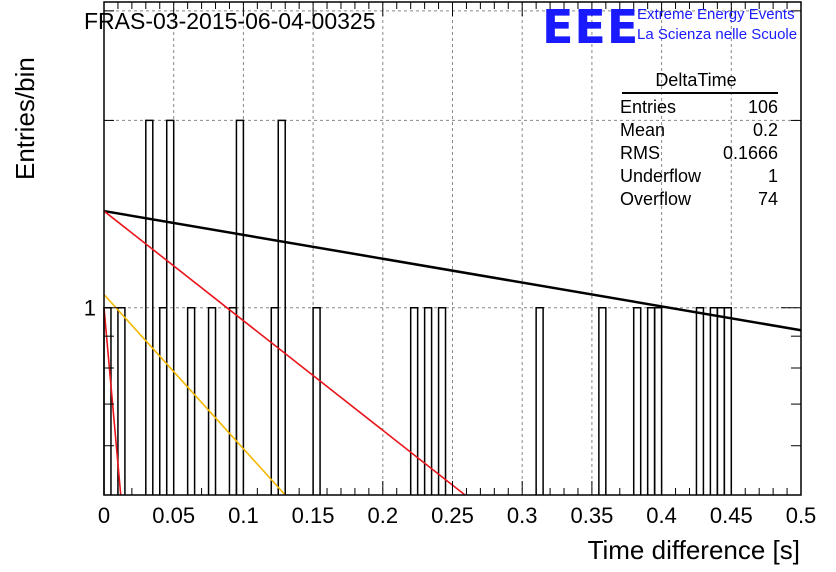 Image resolution: width=836 pixels, height=572 pixels. What do you see at coordinates (693, 153) in the screenshot?
I see `stats-row-rms: RMS 0.1666` at bounding box center [693, 153].